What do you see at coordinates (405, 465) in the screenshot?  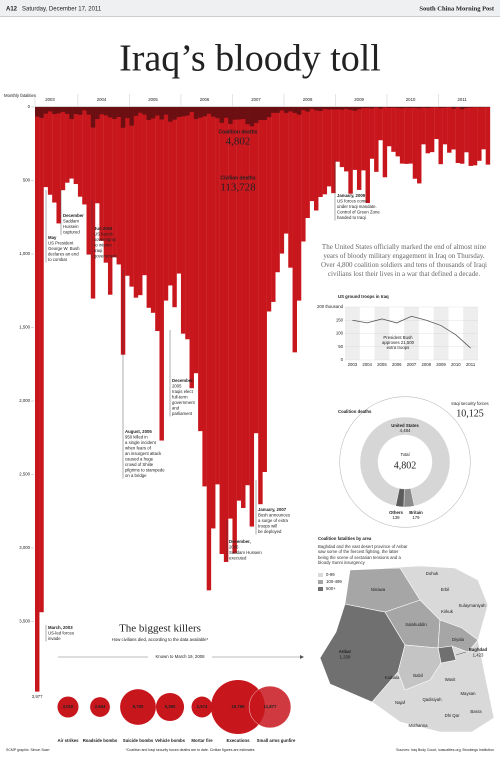 I see `total-value: 4,802` at bounding box center [405, 465].